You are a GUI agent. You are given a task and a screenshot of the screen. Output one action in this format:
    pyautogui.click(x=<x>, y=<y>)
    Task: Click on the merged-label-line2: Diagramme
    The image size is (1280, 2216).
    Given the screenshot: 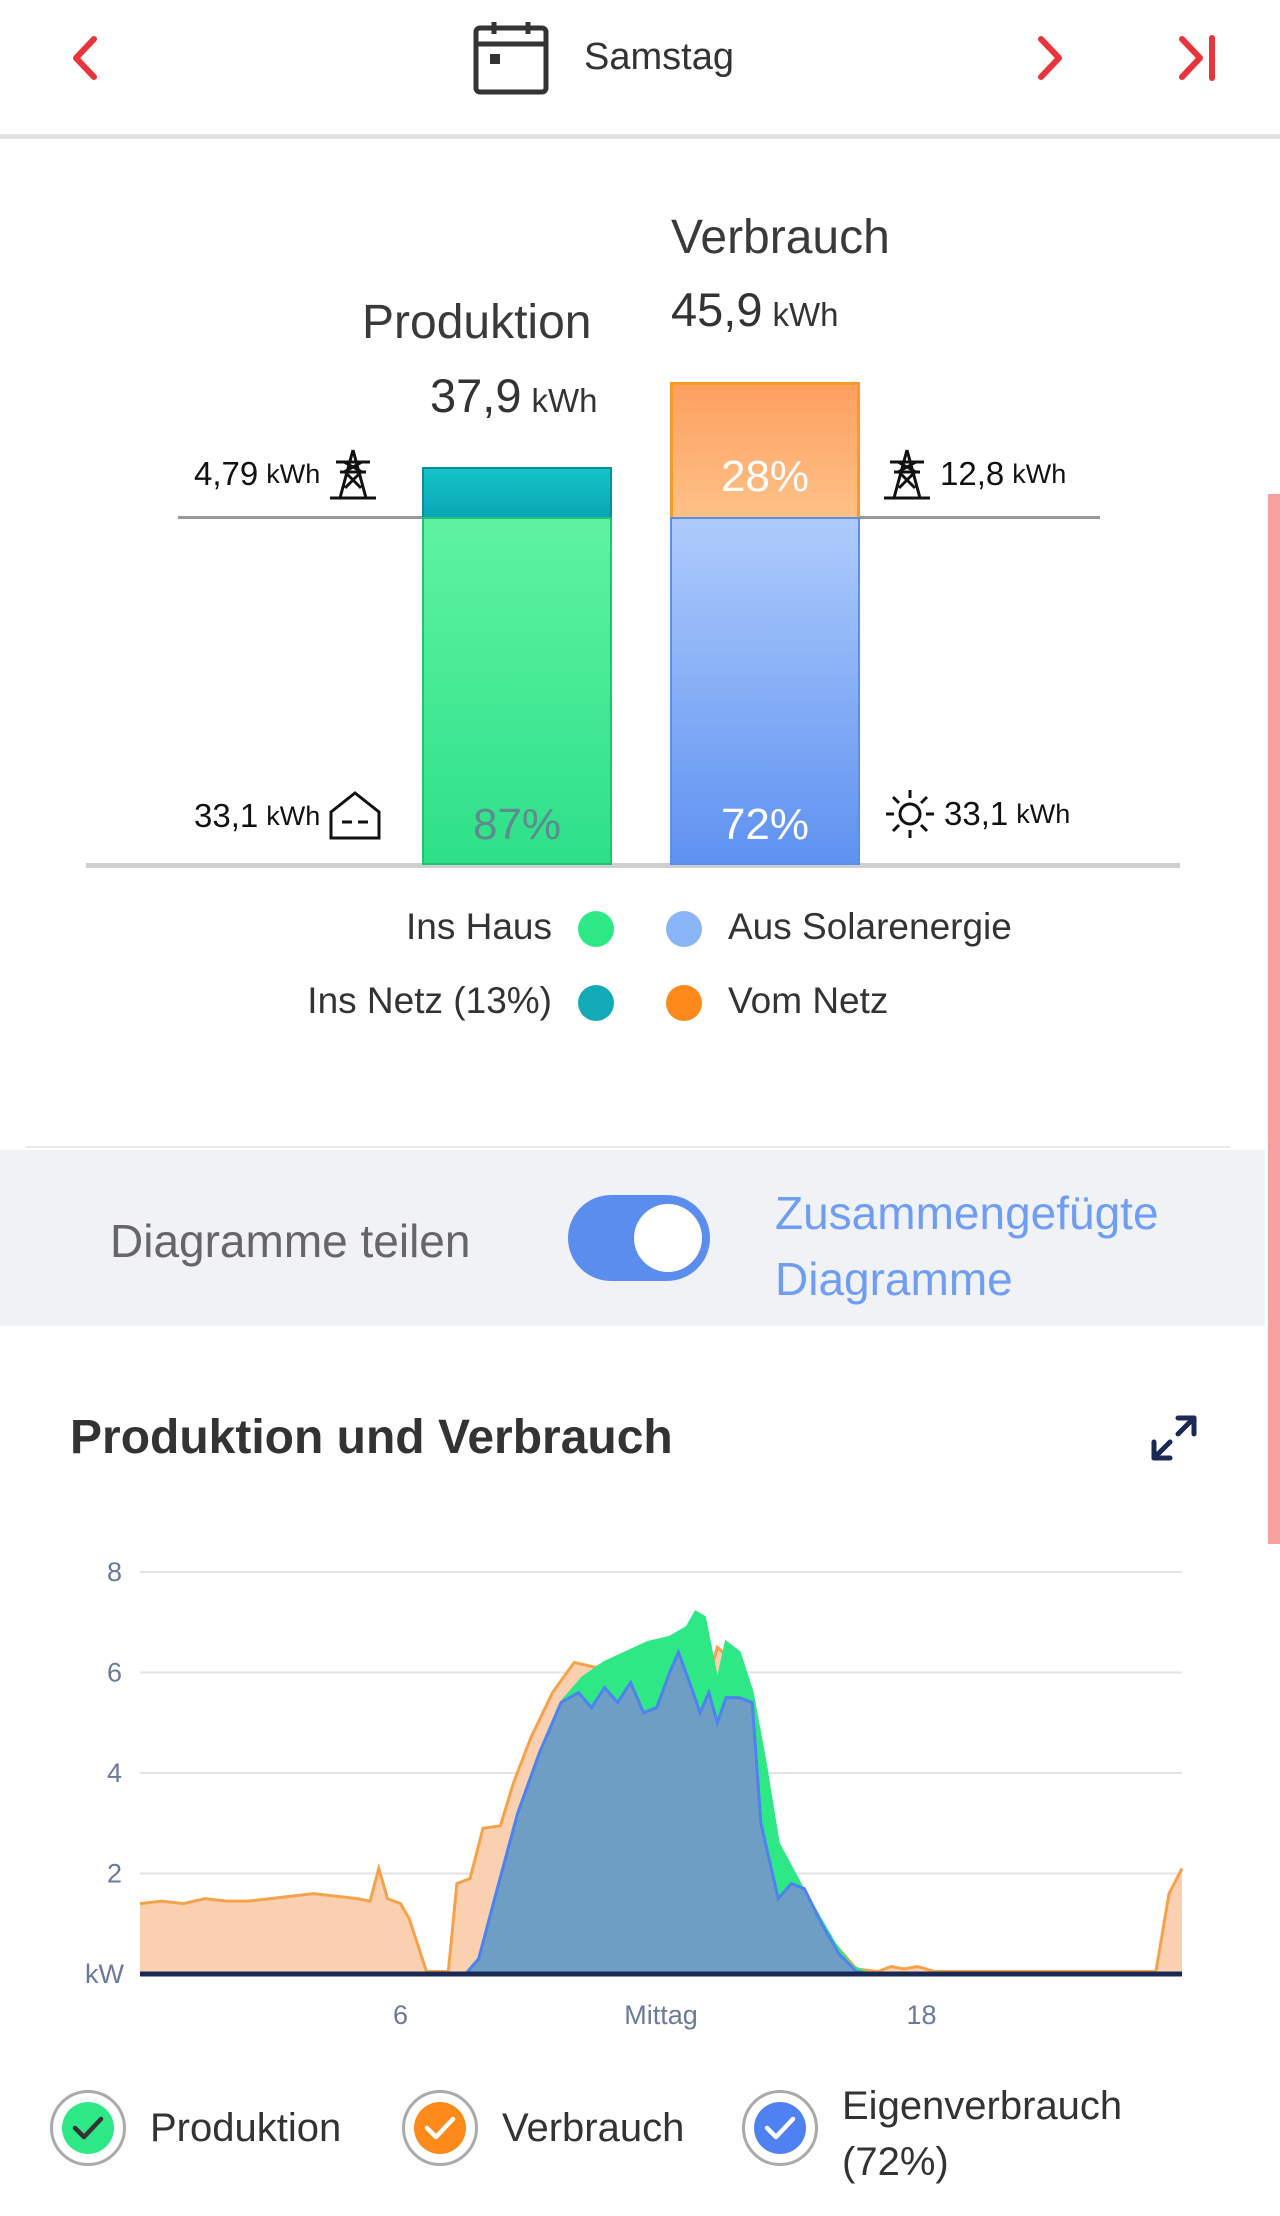 What is the action you would take?
    pyautogui.click(x=894, y=1279)
    